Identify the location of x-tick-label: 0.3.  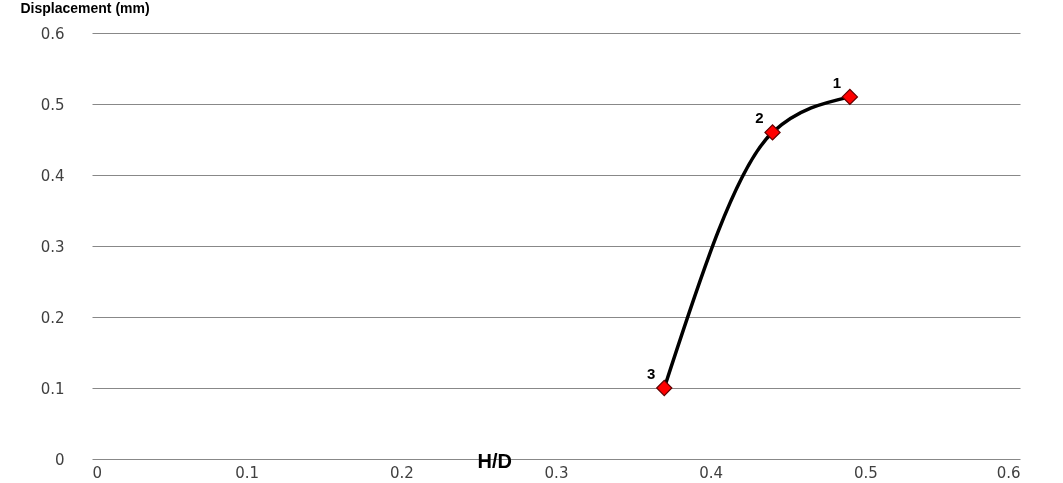
(556, 472).